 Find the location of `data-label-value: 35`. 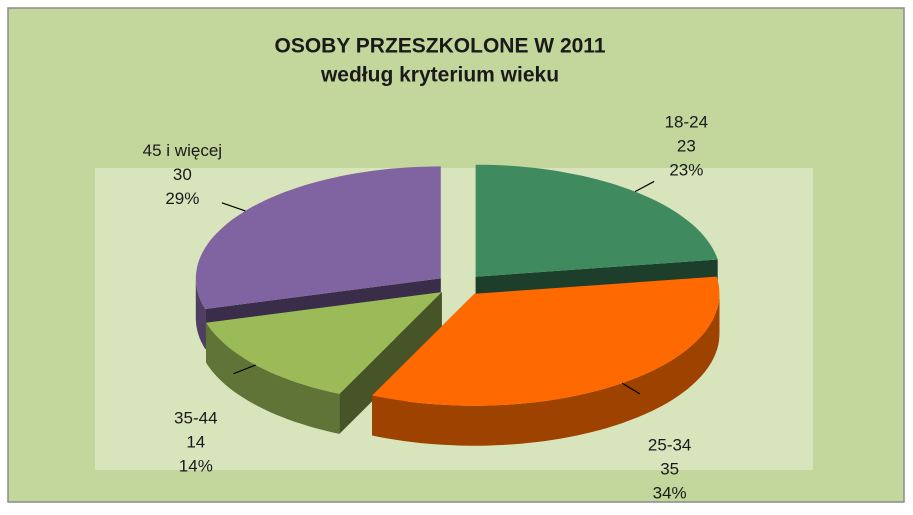

data-label-value: 35 is located at coordinates (669, 468).